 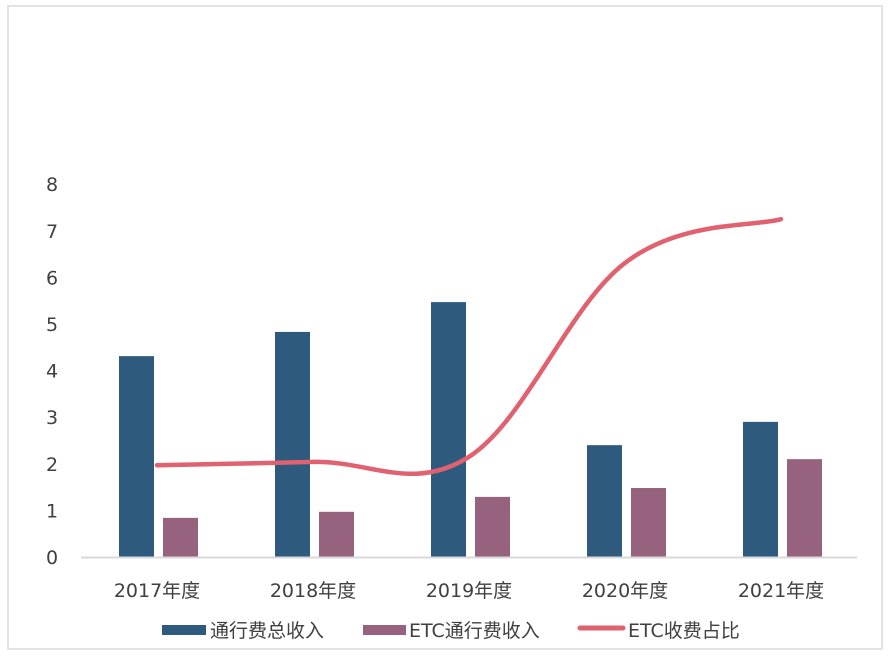 I want to click on y-tick-label: 8, so click(x=52, y=185).